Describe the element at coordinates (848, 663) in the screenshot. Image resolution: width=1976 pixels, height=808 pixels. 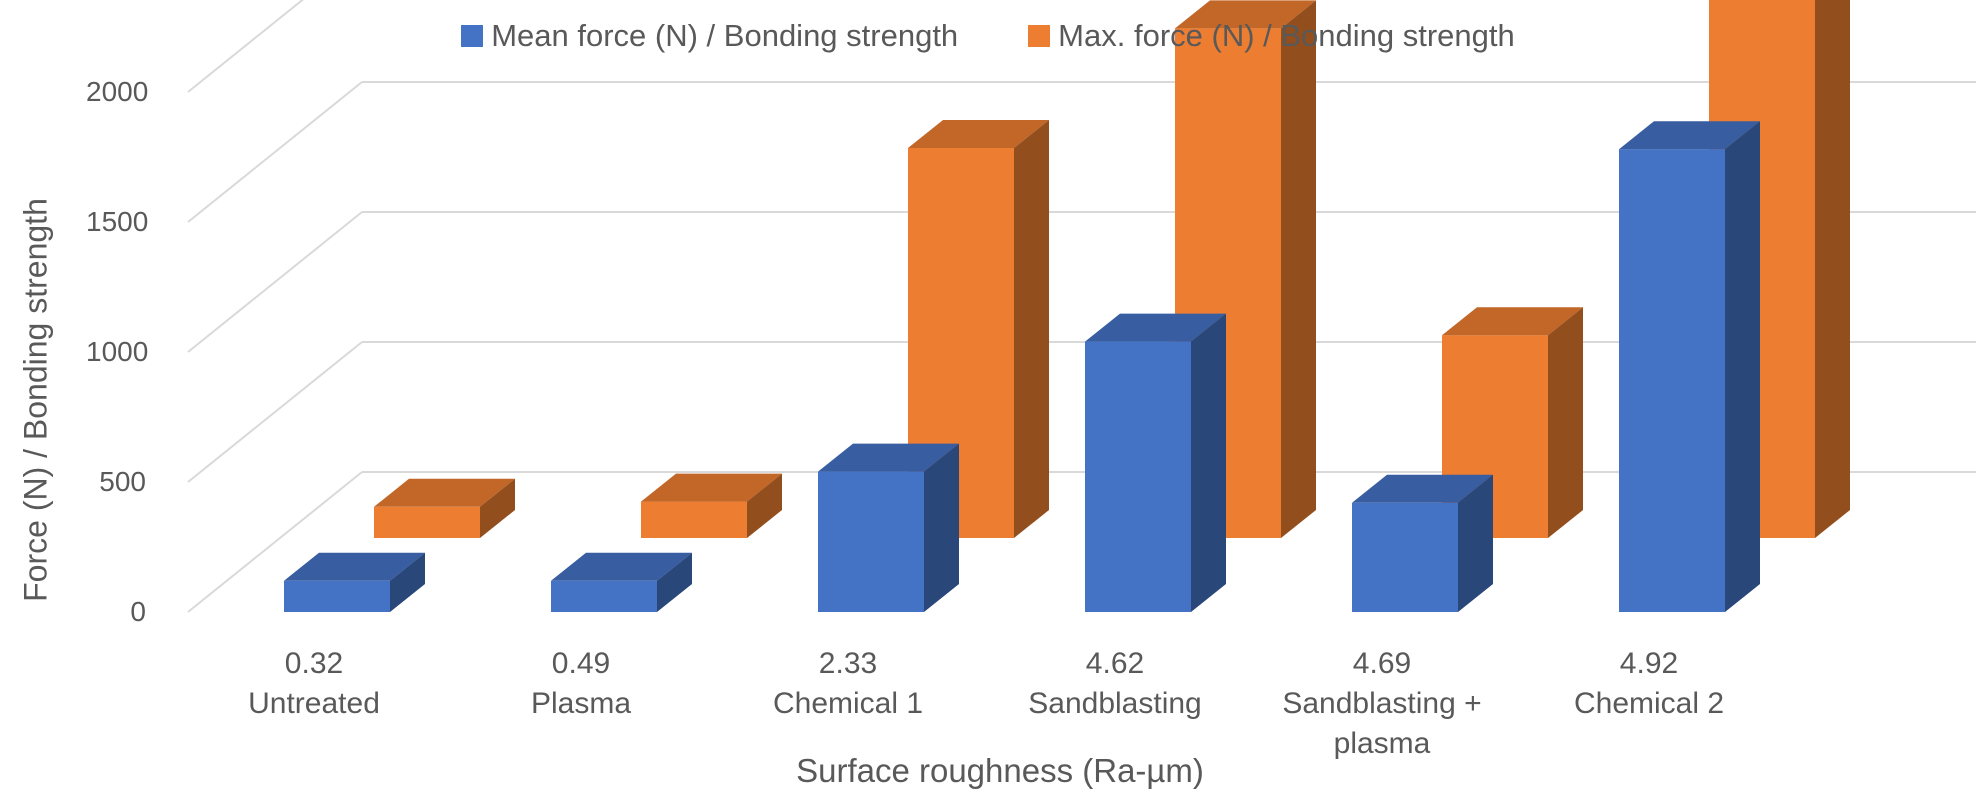
I see `x-tick-label-line: 2.33` at that location.